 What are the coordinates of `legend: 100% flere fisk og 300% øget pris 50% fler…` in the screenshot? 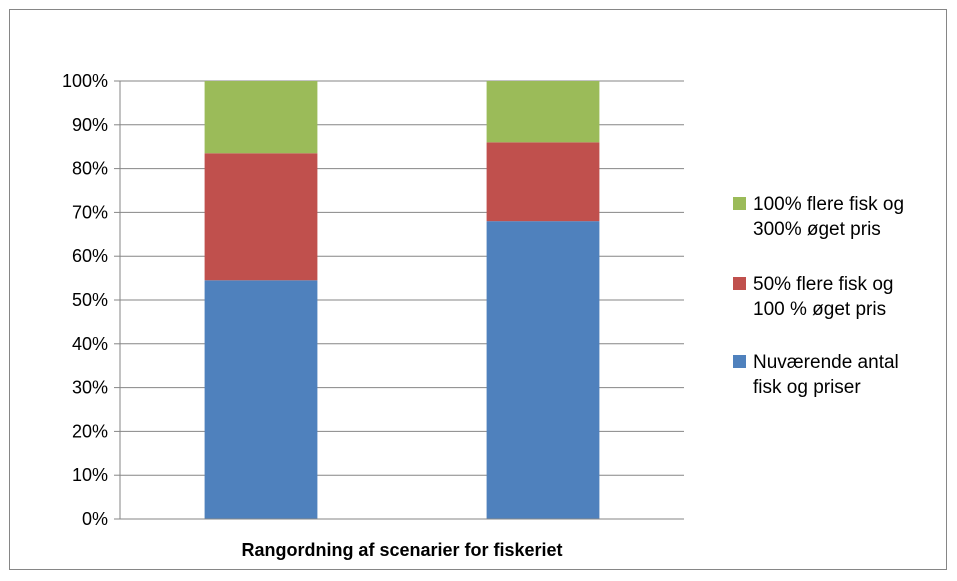 It's located at (818, 296).